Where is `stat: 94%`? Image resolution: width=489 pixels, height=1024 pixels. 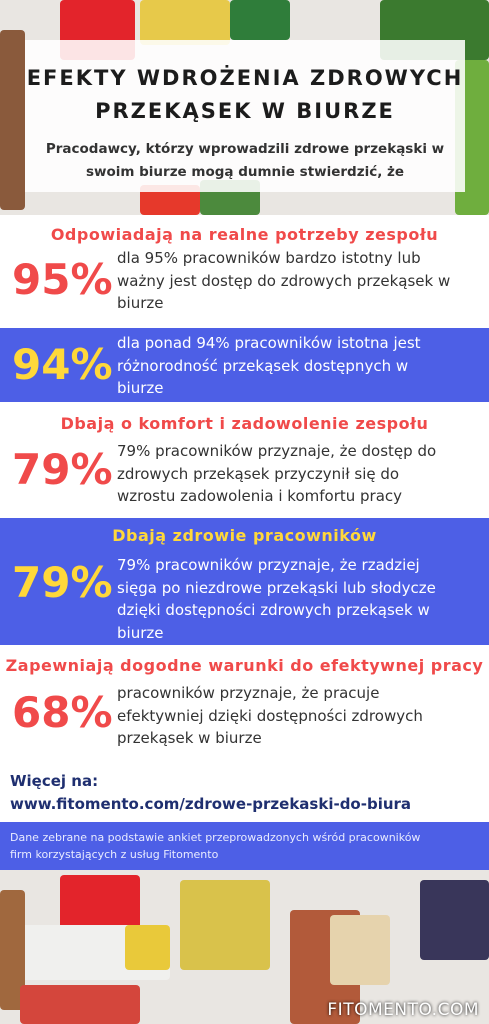
stat: 94% is located at coordinates (62, 364).